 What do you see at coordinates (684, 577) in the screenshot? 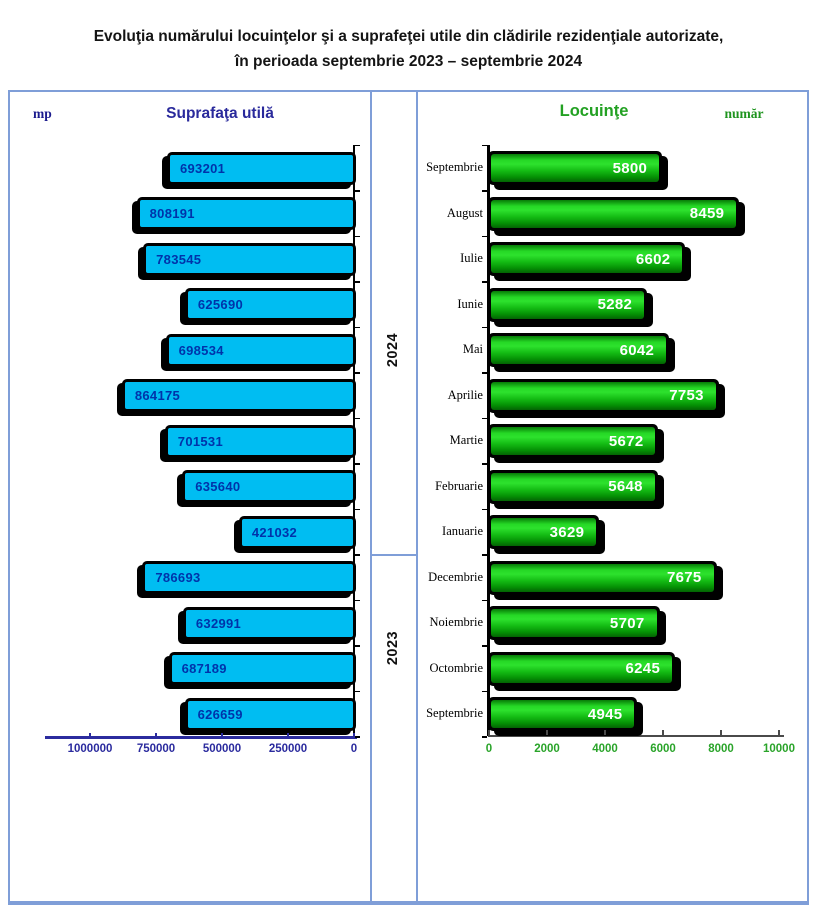
I see `locuinte-bar-value: 7675` at bounding box center [684, 577].